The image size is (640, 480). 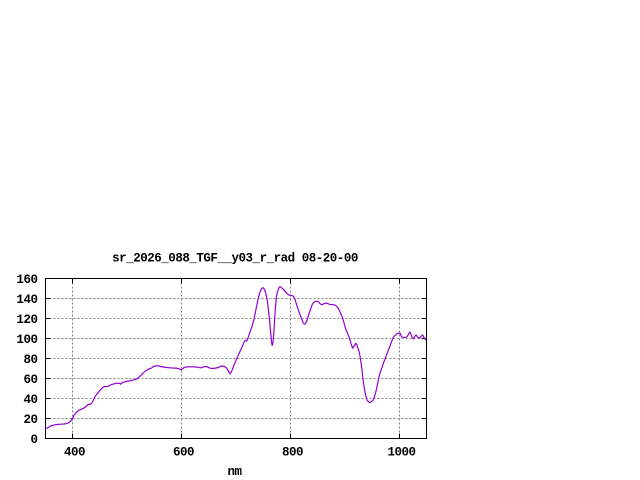 What do you see at coordinates (33, 440) in the screenshot?
I see `svg-text: 0` at bounding box center [33, 440].